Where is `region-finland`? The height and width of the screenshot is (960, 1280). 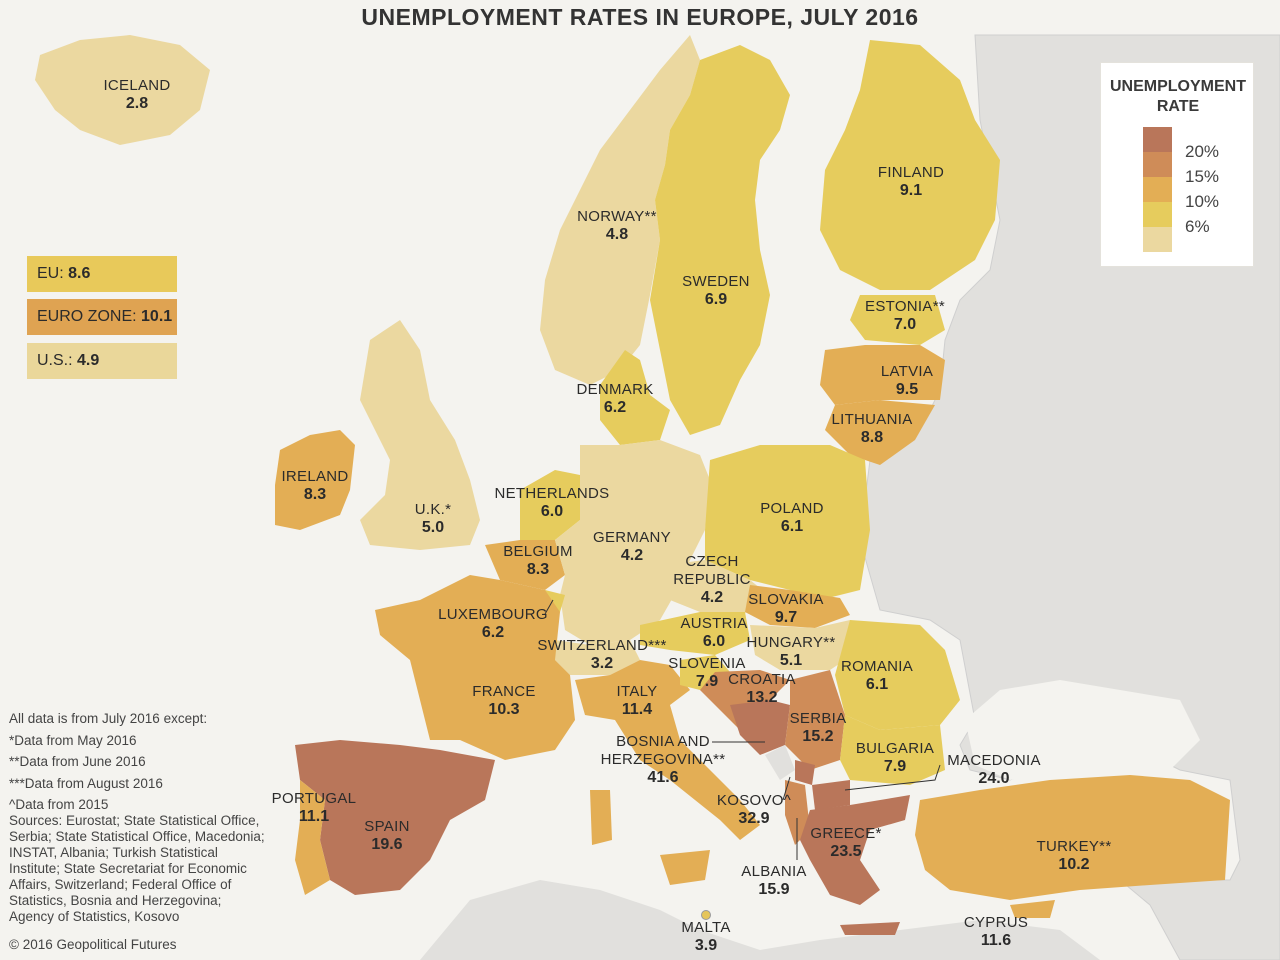 region-finland is located at coordinates (910, 165).